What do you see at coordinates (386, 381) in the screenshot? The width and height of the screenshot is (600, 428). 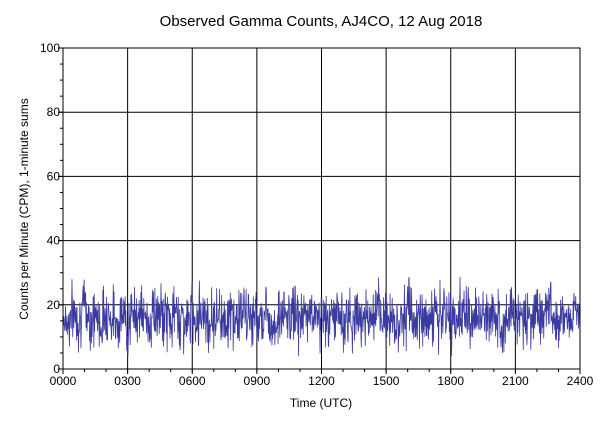 I see `x-tick-label: 1500` at bounding box center [386, 381].